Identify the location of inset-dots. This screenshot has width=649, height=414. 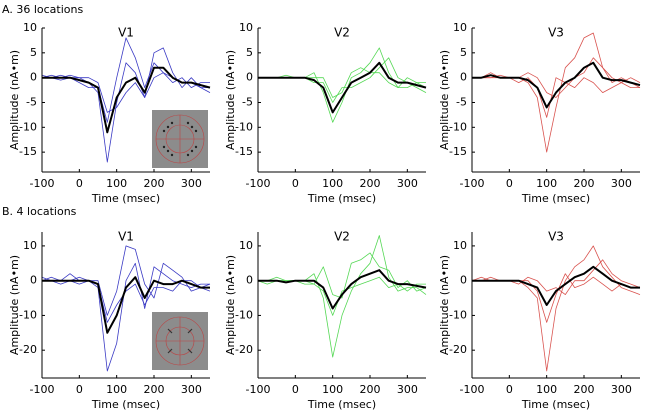
(180, 139).